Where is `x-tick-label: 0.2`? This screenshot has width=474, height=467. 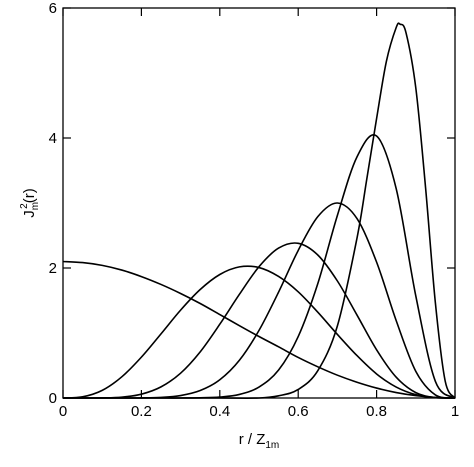
x-tick-label: 0.2 is located at coordinates (141, 411).